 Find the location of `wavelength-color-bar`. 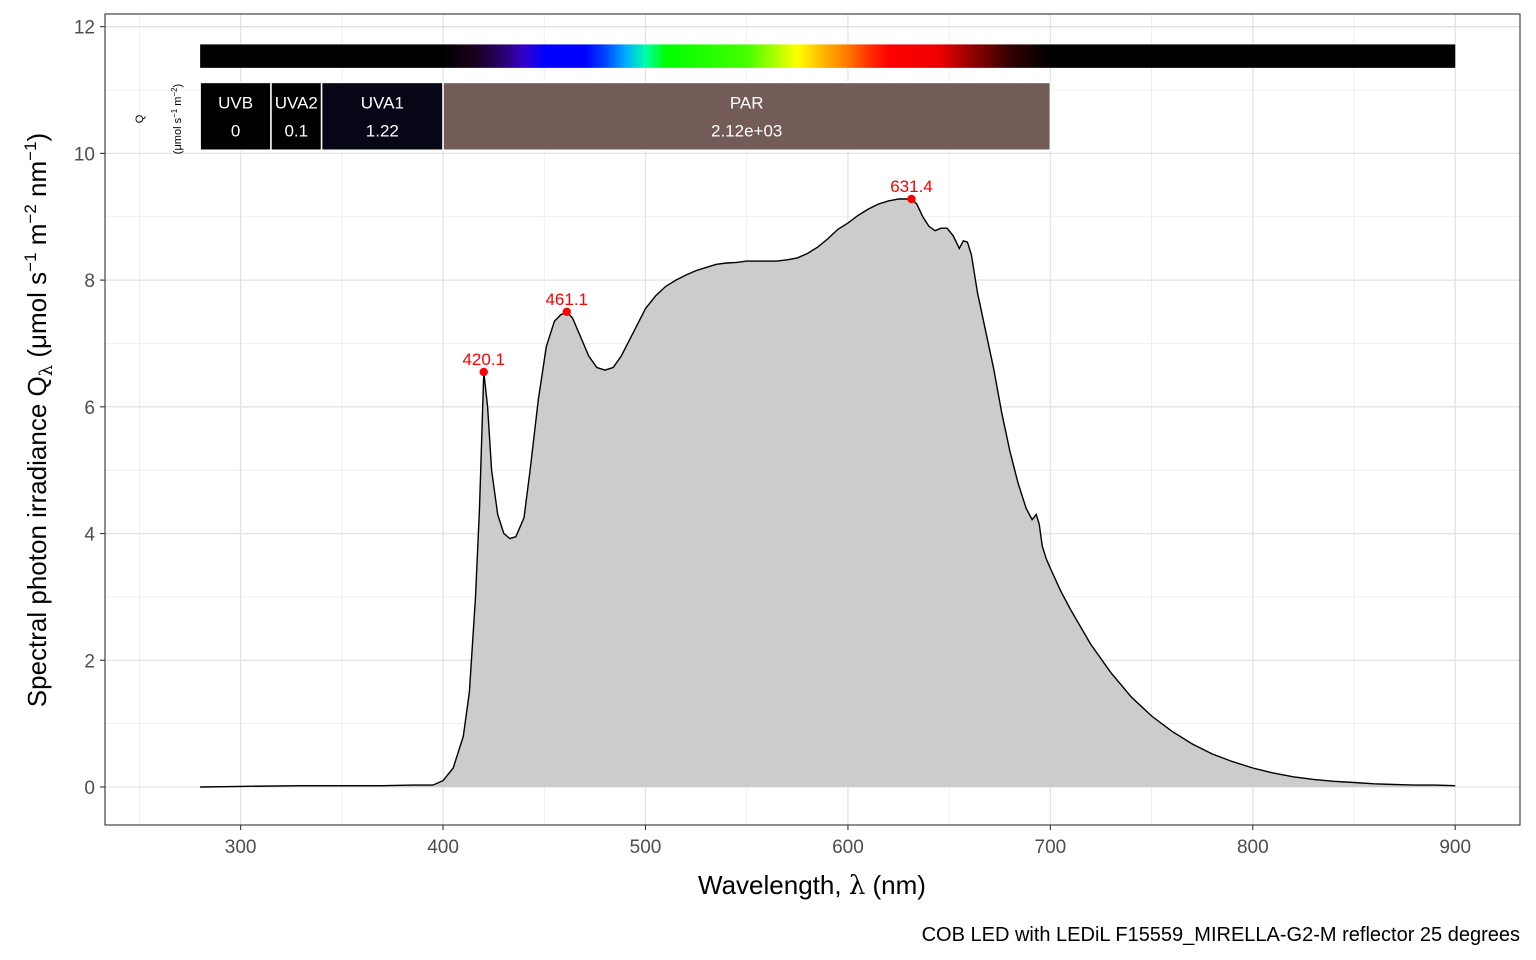

wavelength-color-bar is located at coordinates (828, 56).